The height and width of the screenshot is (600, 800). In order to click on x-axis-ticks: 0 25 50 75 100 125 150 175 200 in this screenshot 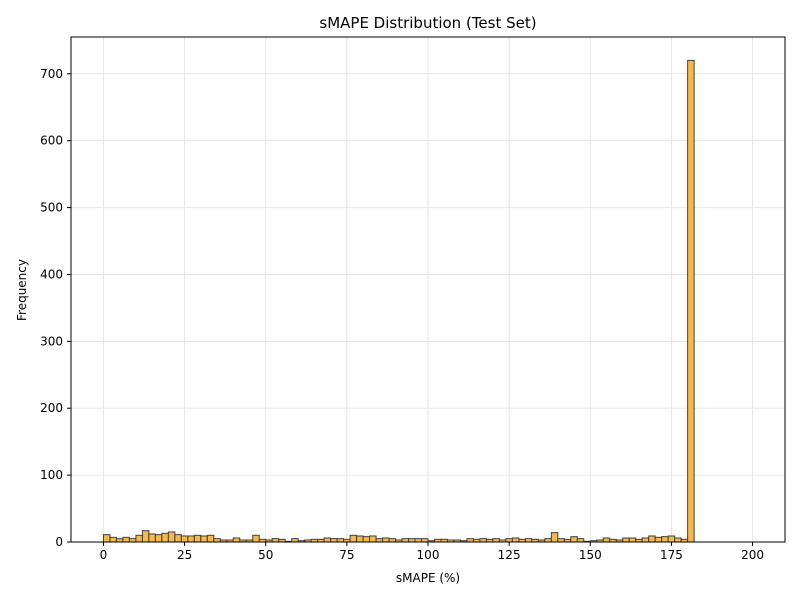, I will do `click(432, 552)`.